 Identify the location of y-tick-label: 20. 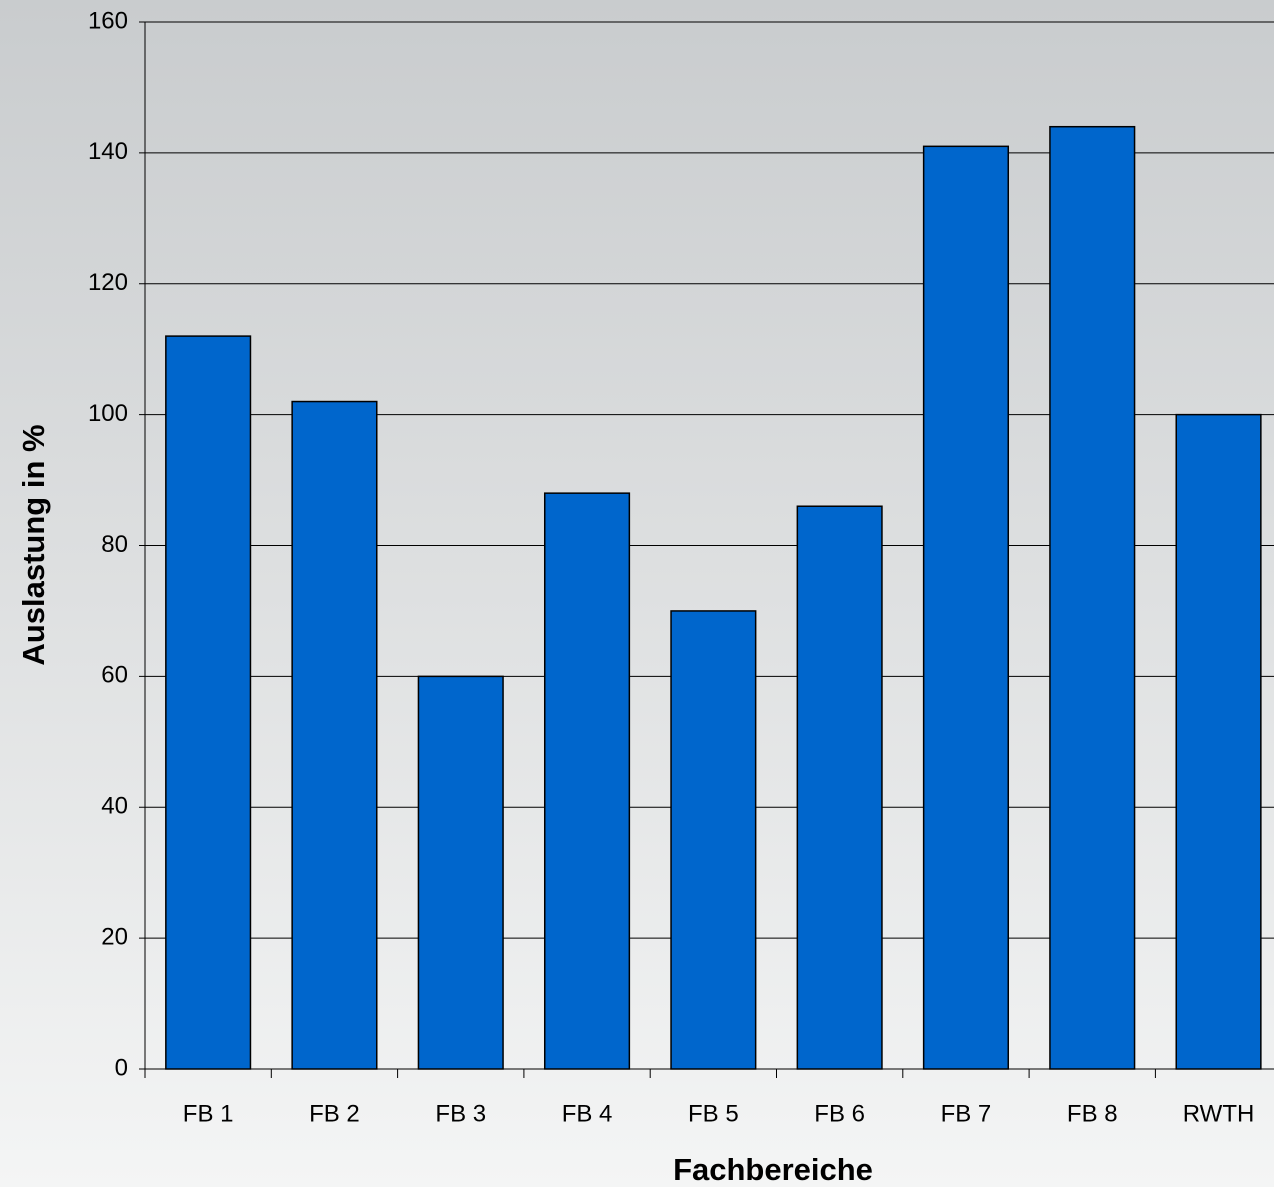
(114, 936).